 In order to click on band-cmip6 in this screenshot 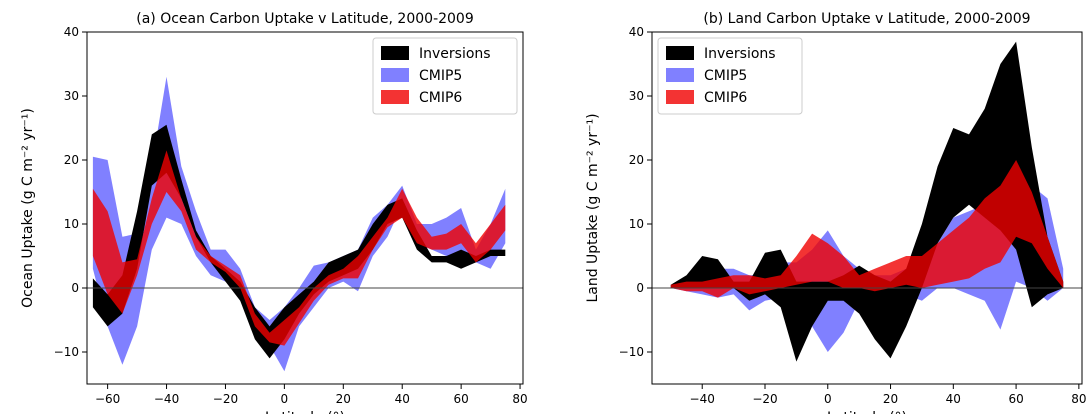, I will do `click(867, 229)`.